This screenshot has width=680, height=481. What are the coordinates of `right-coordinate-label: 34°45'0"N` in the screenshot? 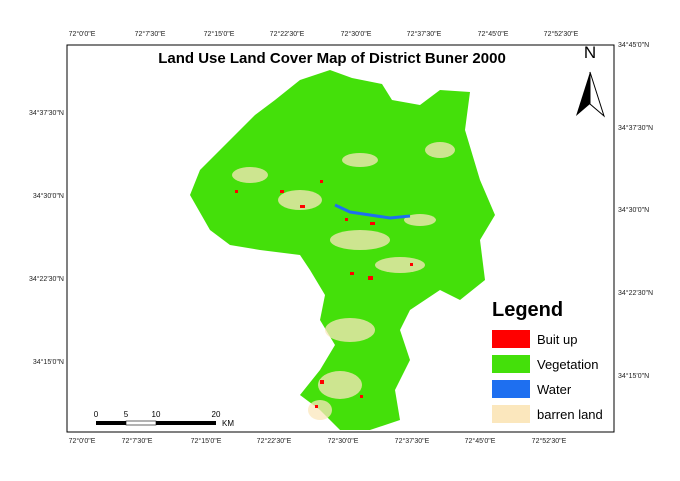 It's located at (633, 45).